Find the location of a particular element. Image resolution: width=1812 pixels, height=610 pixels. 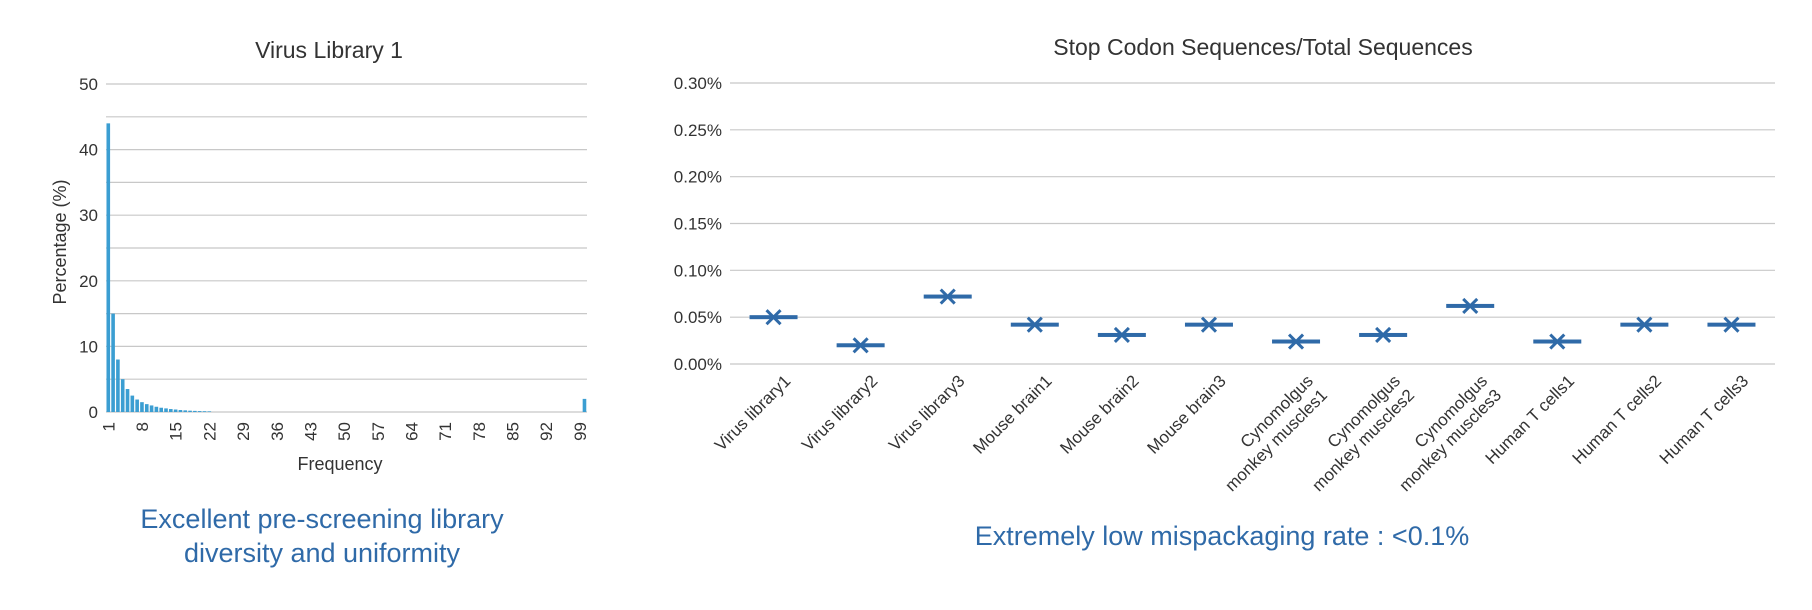

right-y-tick-label: 0.10% is located at coordinates (698, 270).